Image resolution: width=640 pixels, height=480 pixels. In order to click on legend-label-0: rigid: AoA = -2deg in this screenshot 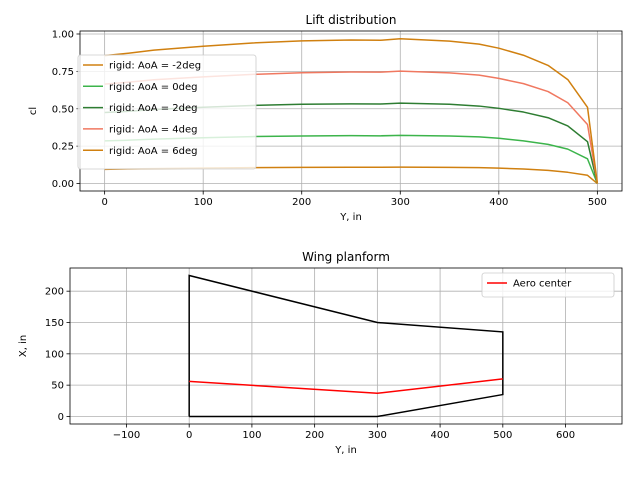, I will do `click(155, 66)`.